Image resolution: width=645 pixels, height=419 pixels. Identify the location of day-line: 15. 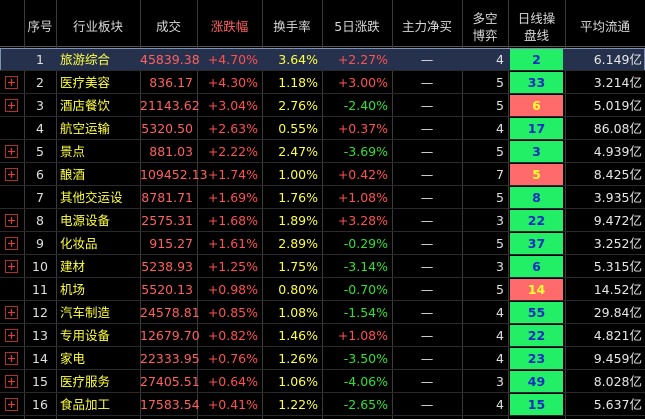
(536, 404).